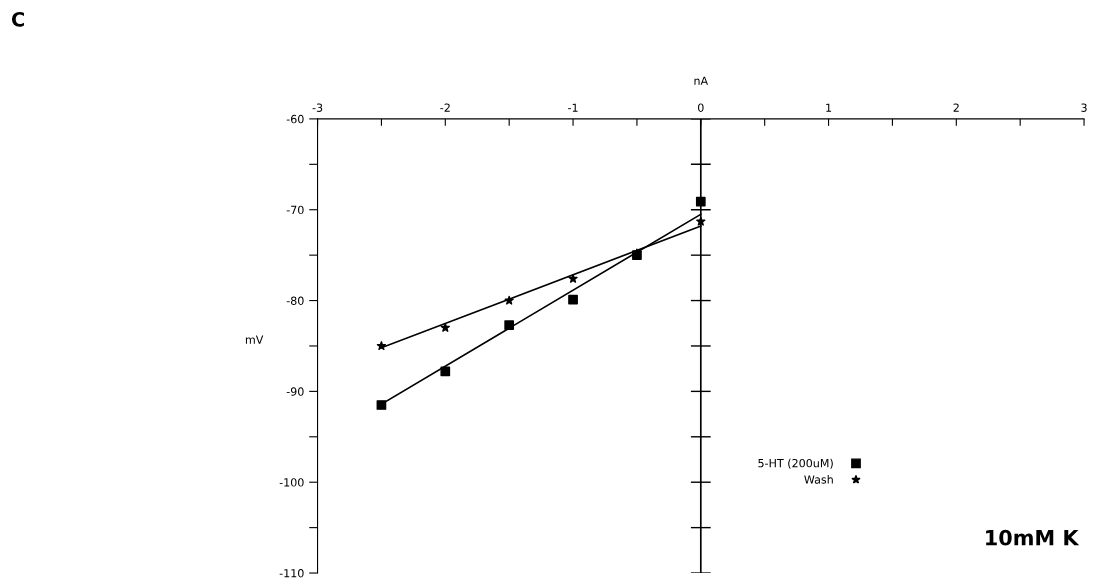 Image resolution: width=1095 pixels, height=580 pixels. Describe the element at coordinates (291, 482) in the screenshot. I see `y-tick-label: -100` at that location.